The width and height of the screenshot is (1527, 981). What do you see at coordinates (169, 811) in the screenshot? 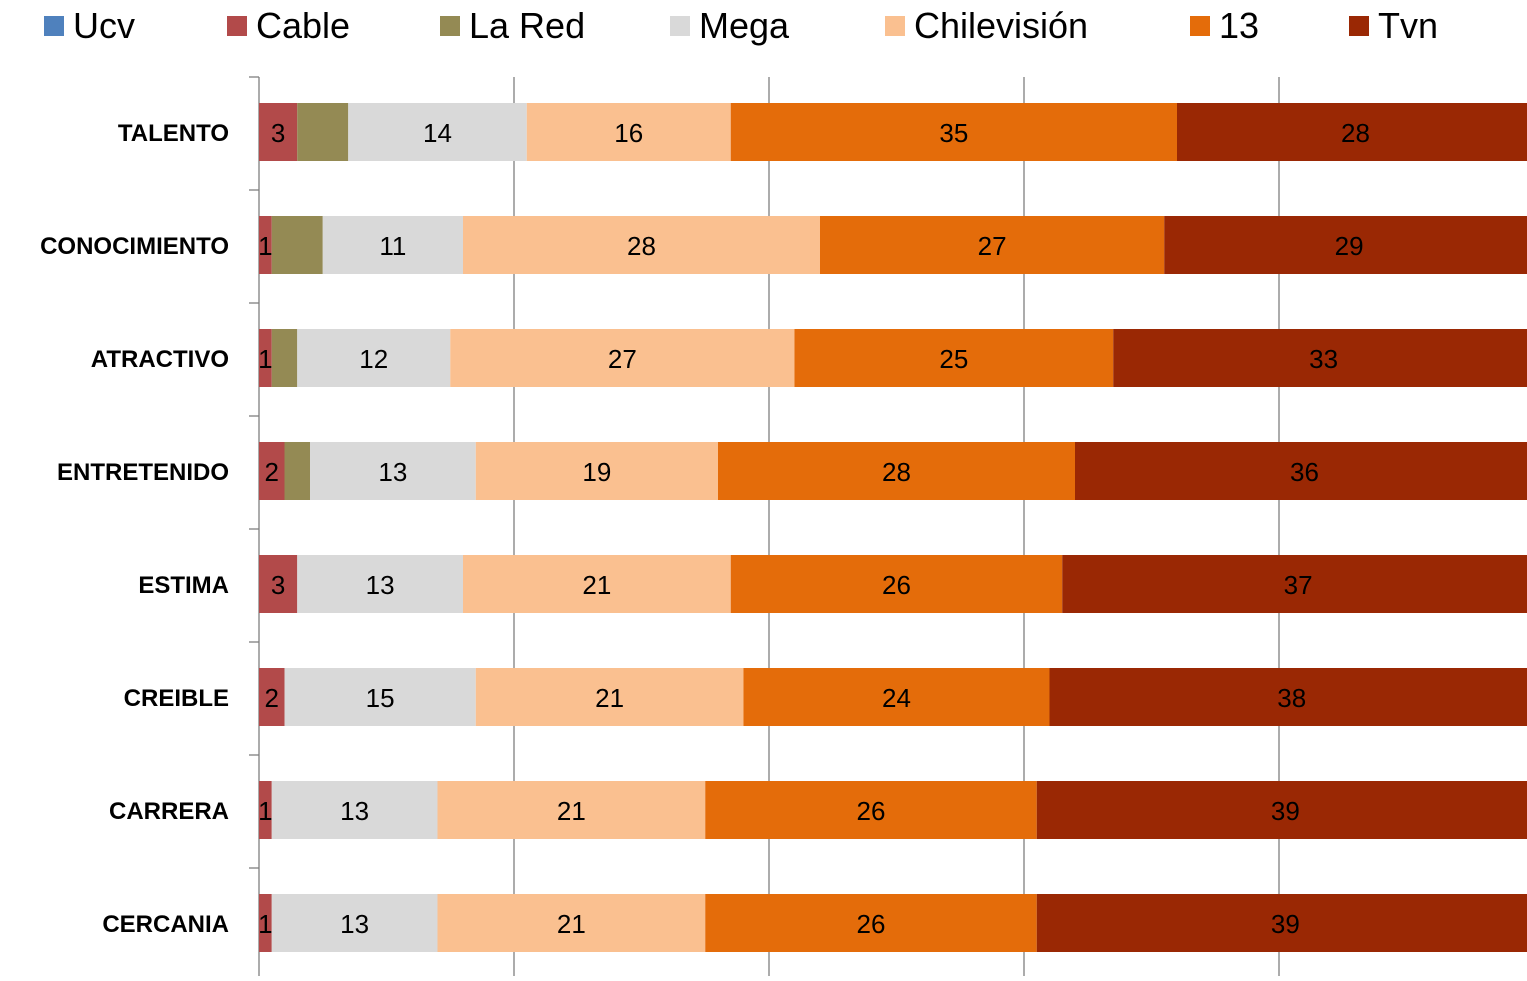
I see `category-label-carrera: CARRERA` at bounding box center [169, 811].